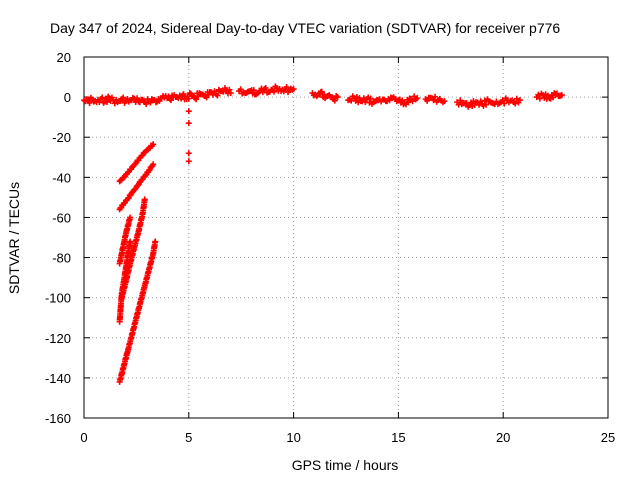  I want to click on x-axis-label: GPS time / hours, so click(345, 465).